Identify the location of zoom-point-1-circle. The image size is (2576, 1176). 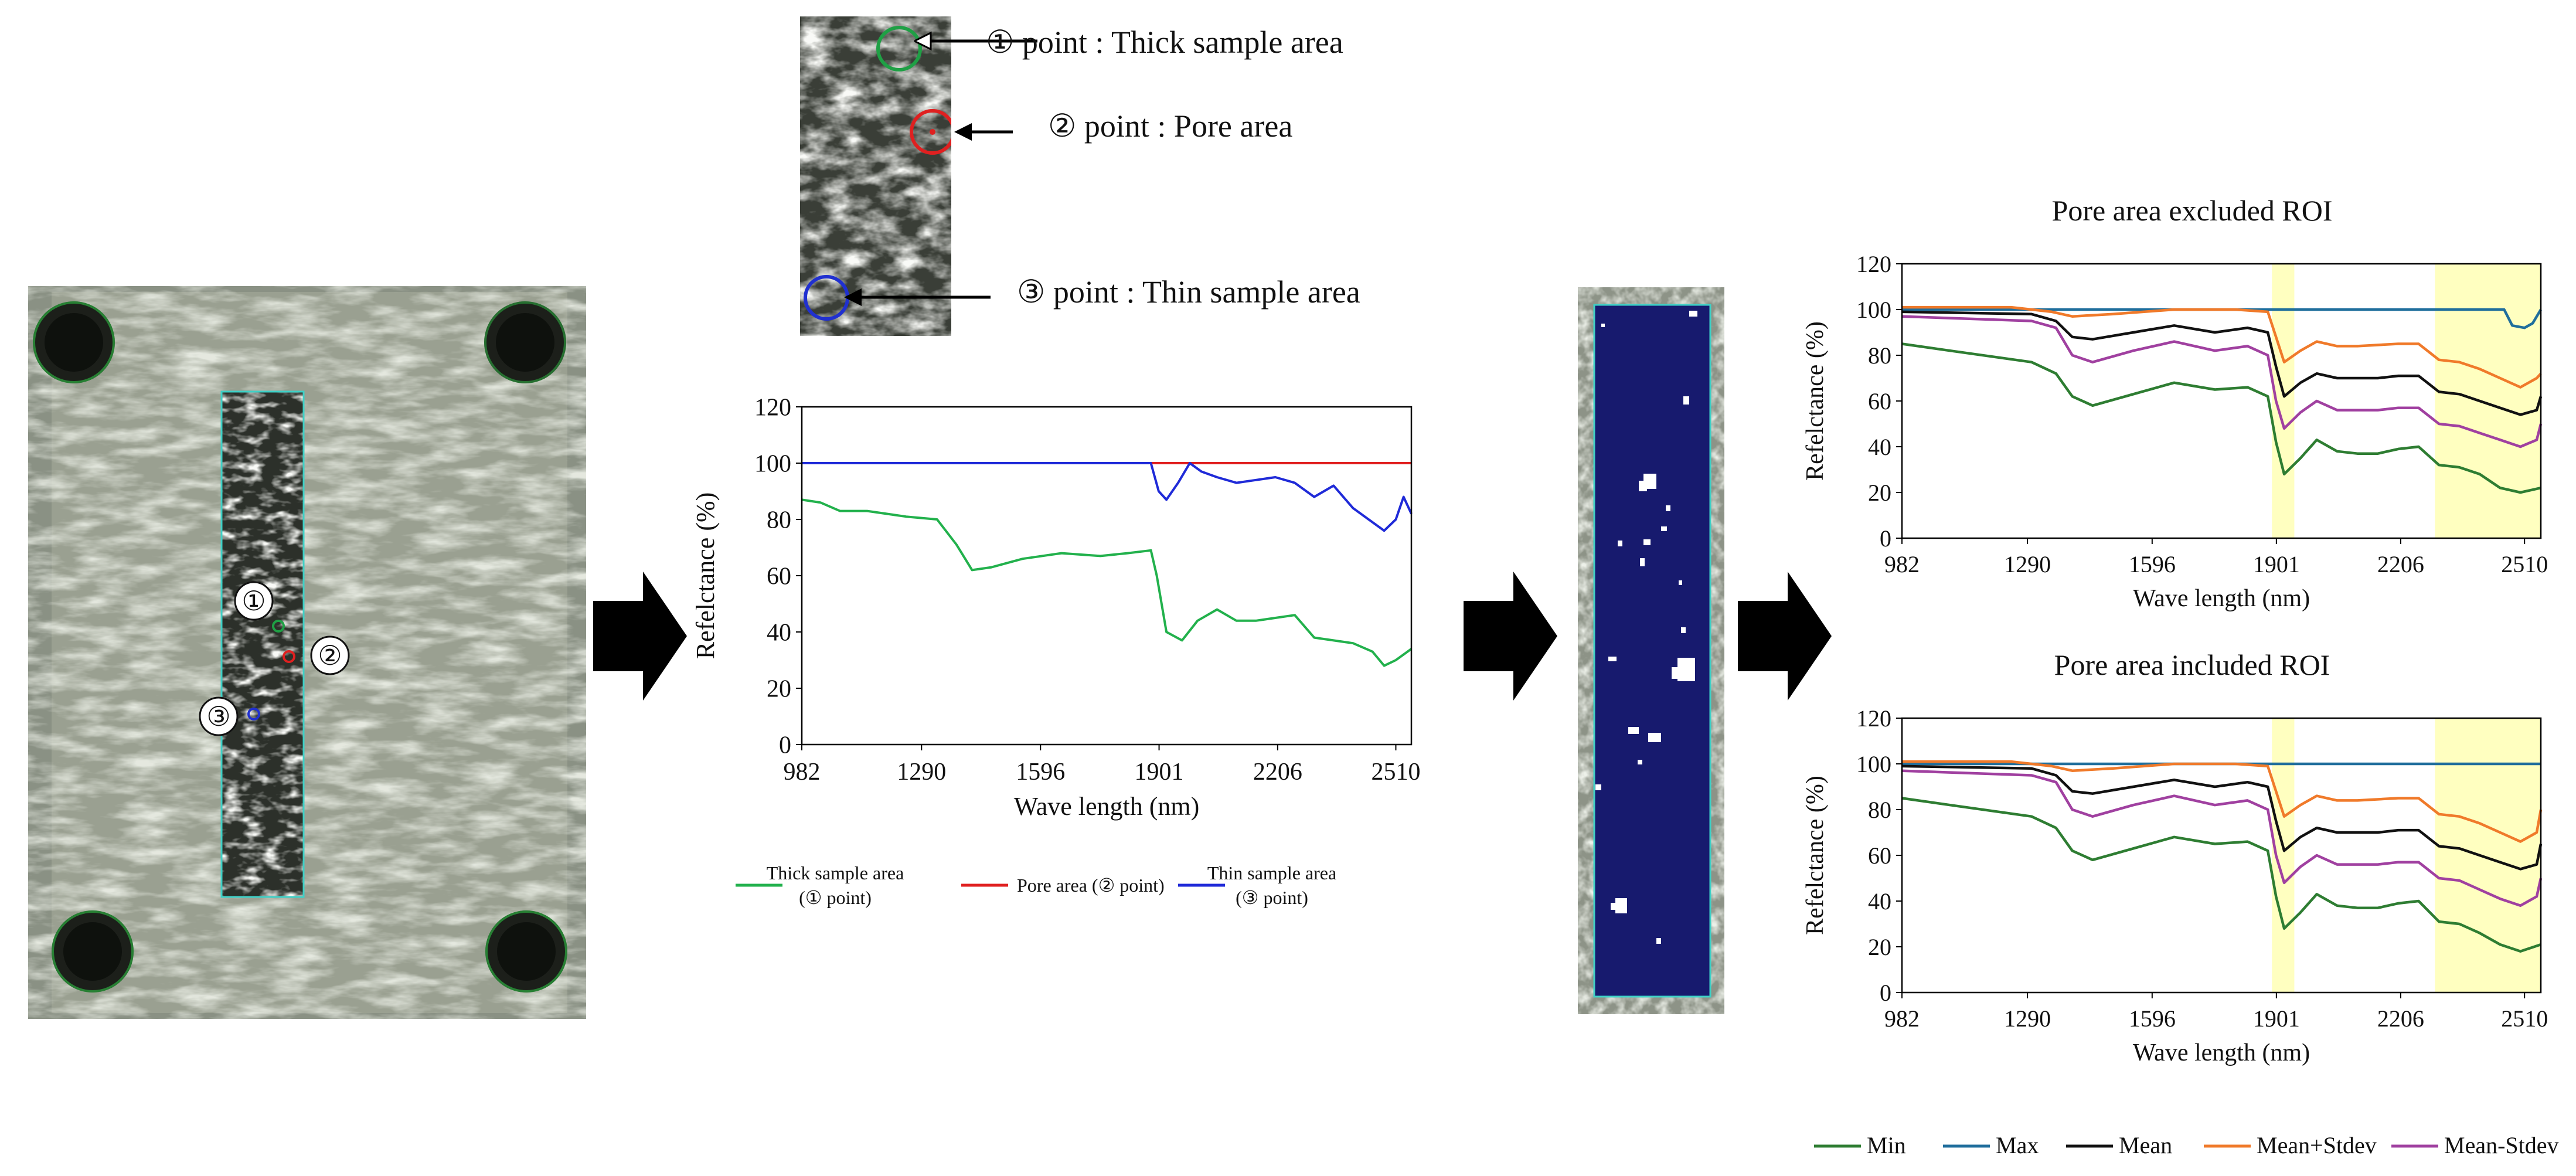
(899, 49).